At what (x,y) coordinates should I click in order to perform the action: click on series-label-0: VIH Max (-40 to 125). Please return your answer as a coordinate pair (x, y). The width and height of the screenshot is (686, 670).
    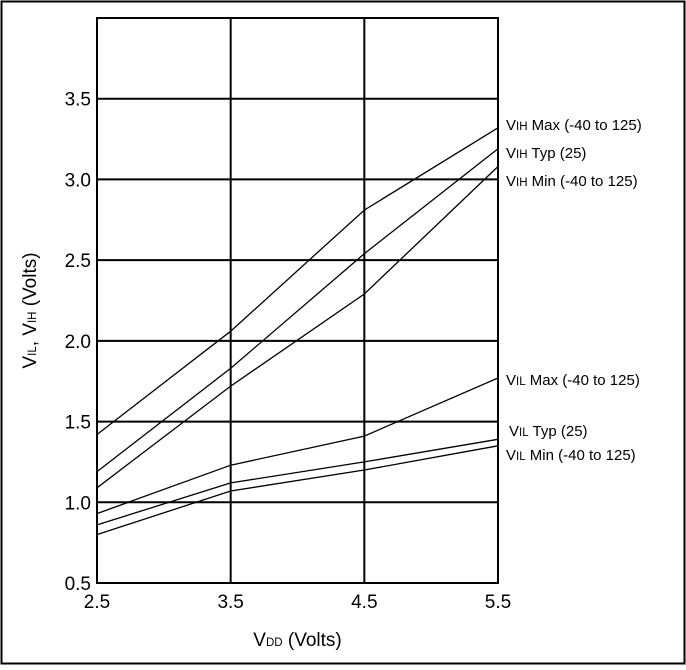
    Looking at the image, I should click on (574, 125).